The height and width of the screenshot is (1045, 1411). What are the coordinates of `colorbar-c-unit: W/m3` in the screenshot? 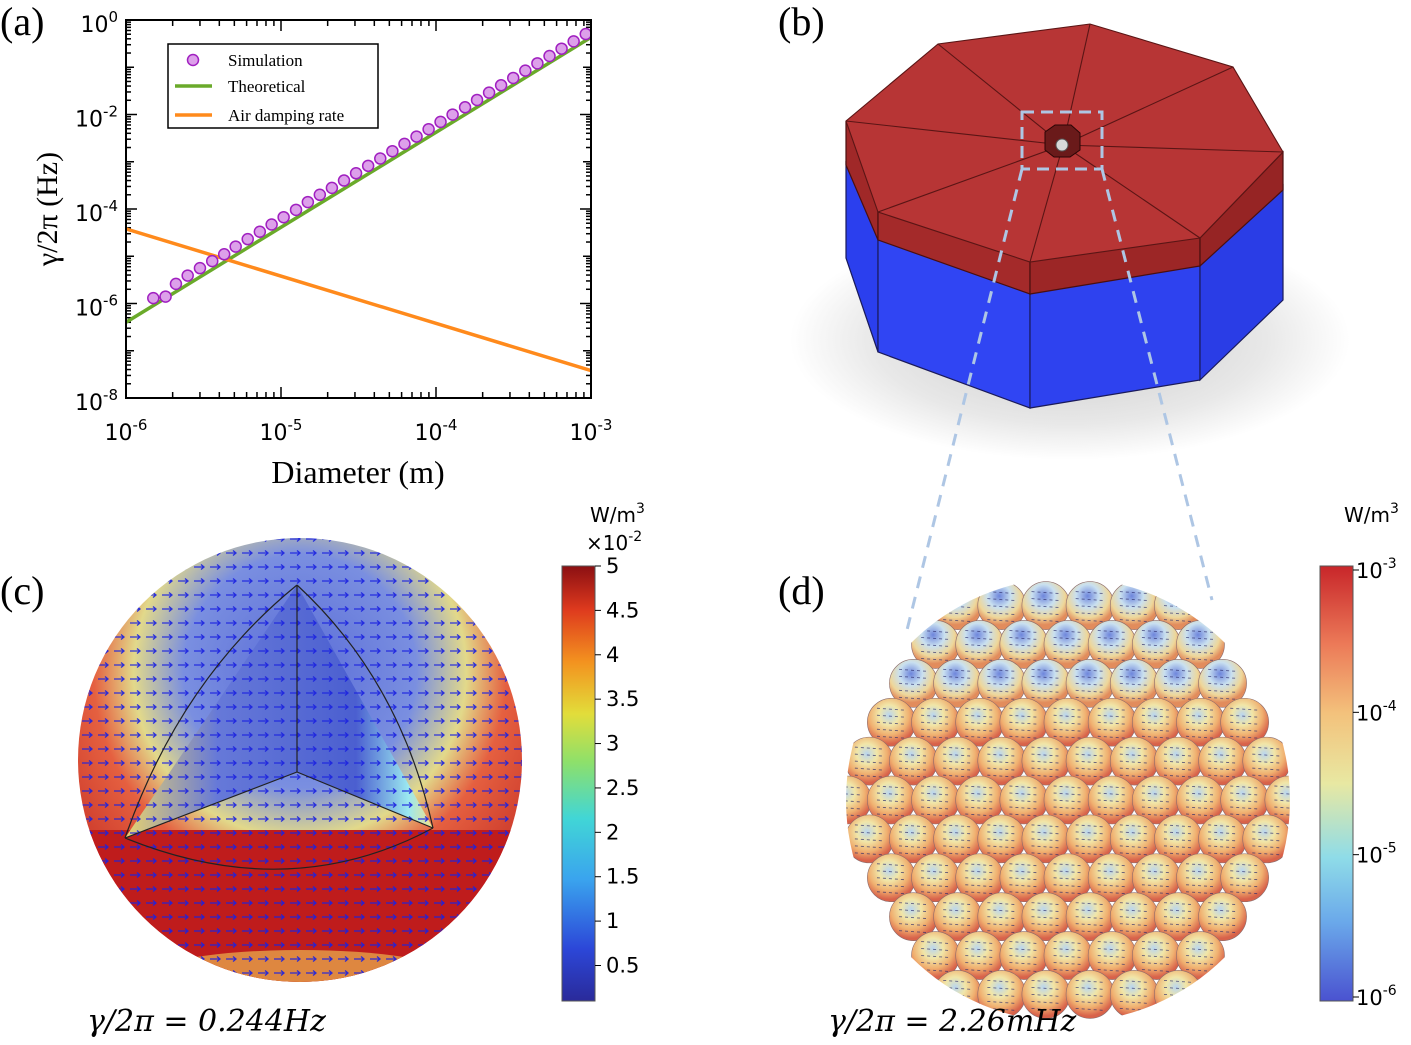 It's located at (617, 514).